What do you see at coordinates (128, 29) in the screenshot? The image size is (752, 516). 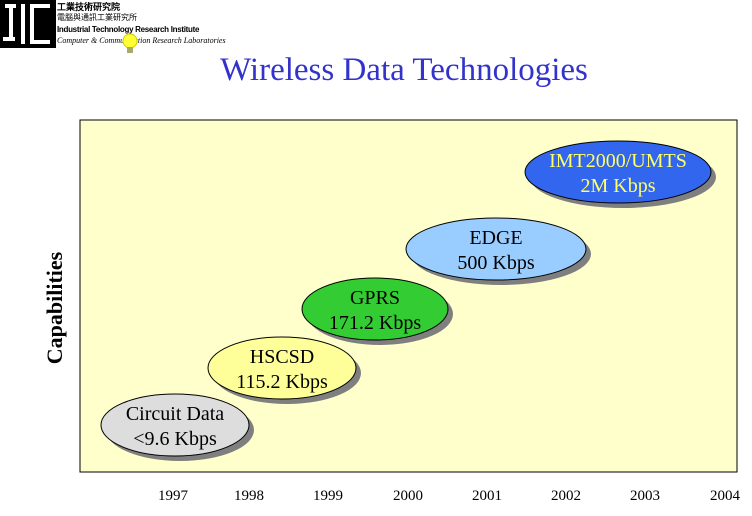 I see `logo-english-name: Industrial Technology Research Institute` at bounding box center [128, 29].